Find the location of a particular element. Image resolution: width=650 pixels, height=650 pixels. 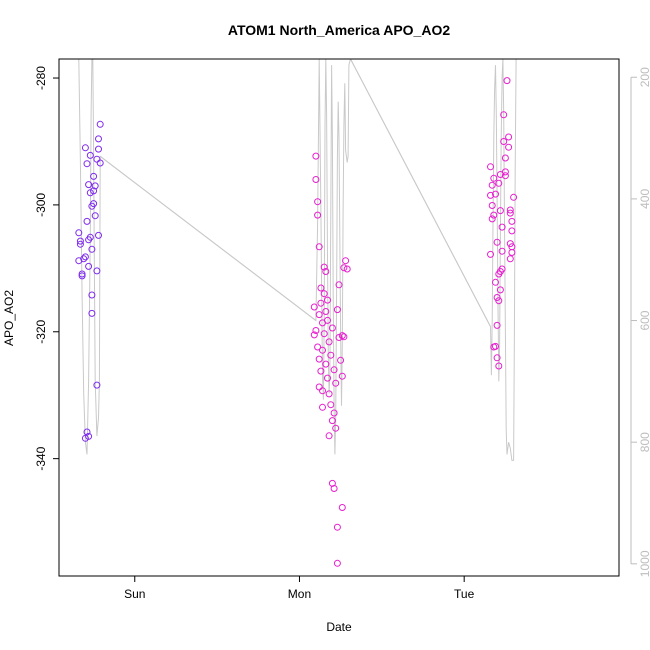

y2-tick-label: 1000 is located at coordinates (644, 563).